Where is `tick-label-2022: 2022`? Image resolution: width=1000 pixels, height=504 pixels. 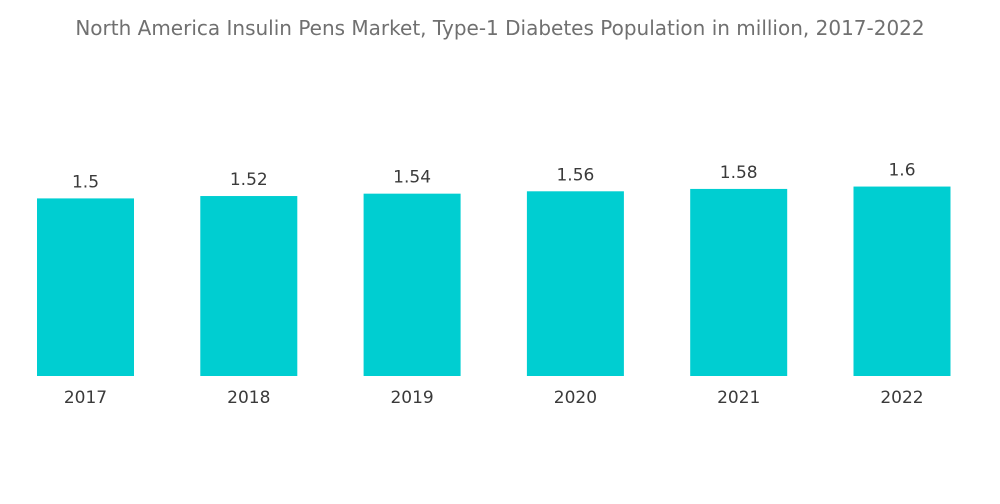
tick-label-2022: 2022 is located at coordinates (901, 398).